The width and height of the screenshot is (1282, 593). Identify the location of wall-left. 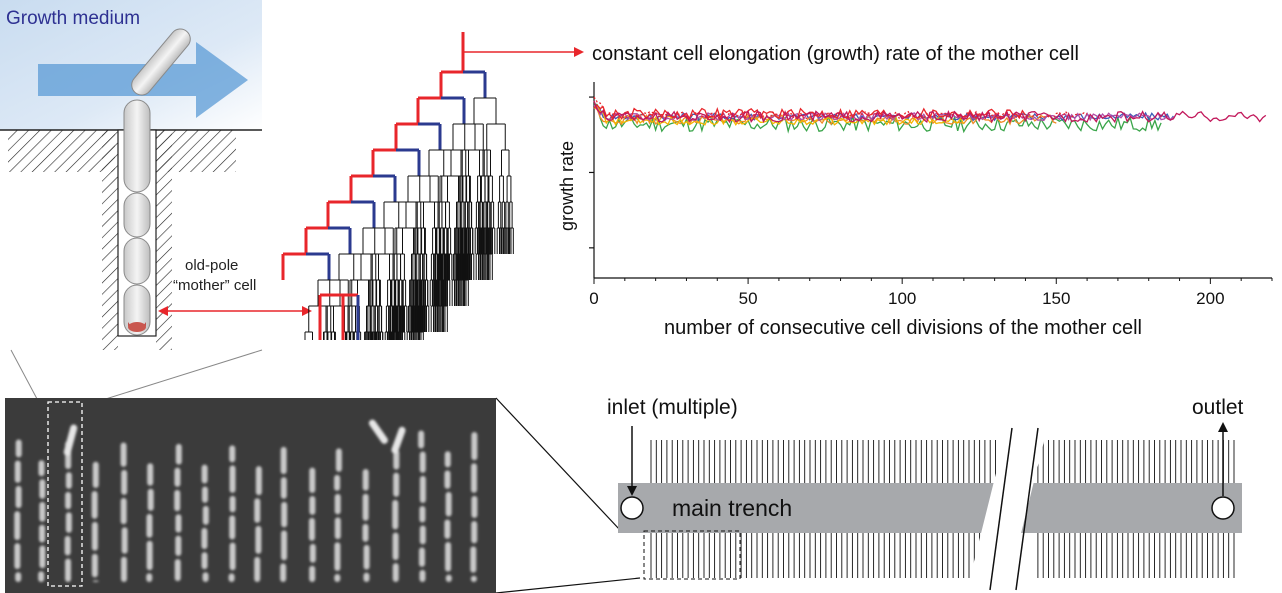
(110, 240).